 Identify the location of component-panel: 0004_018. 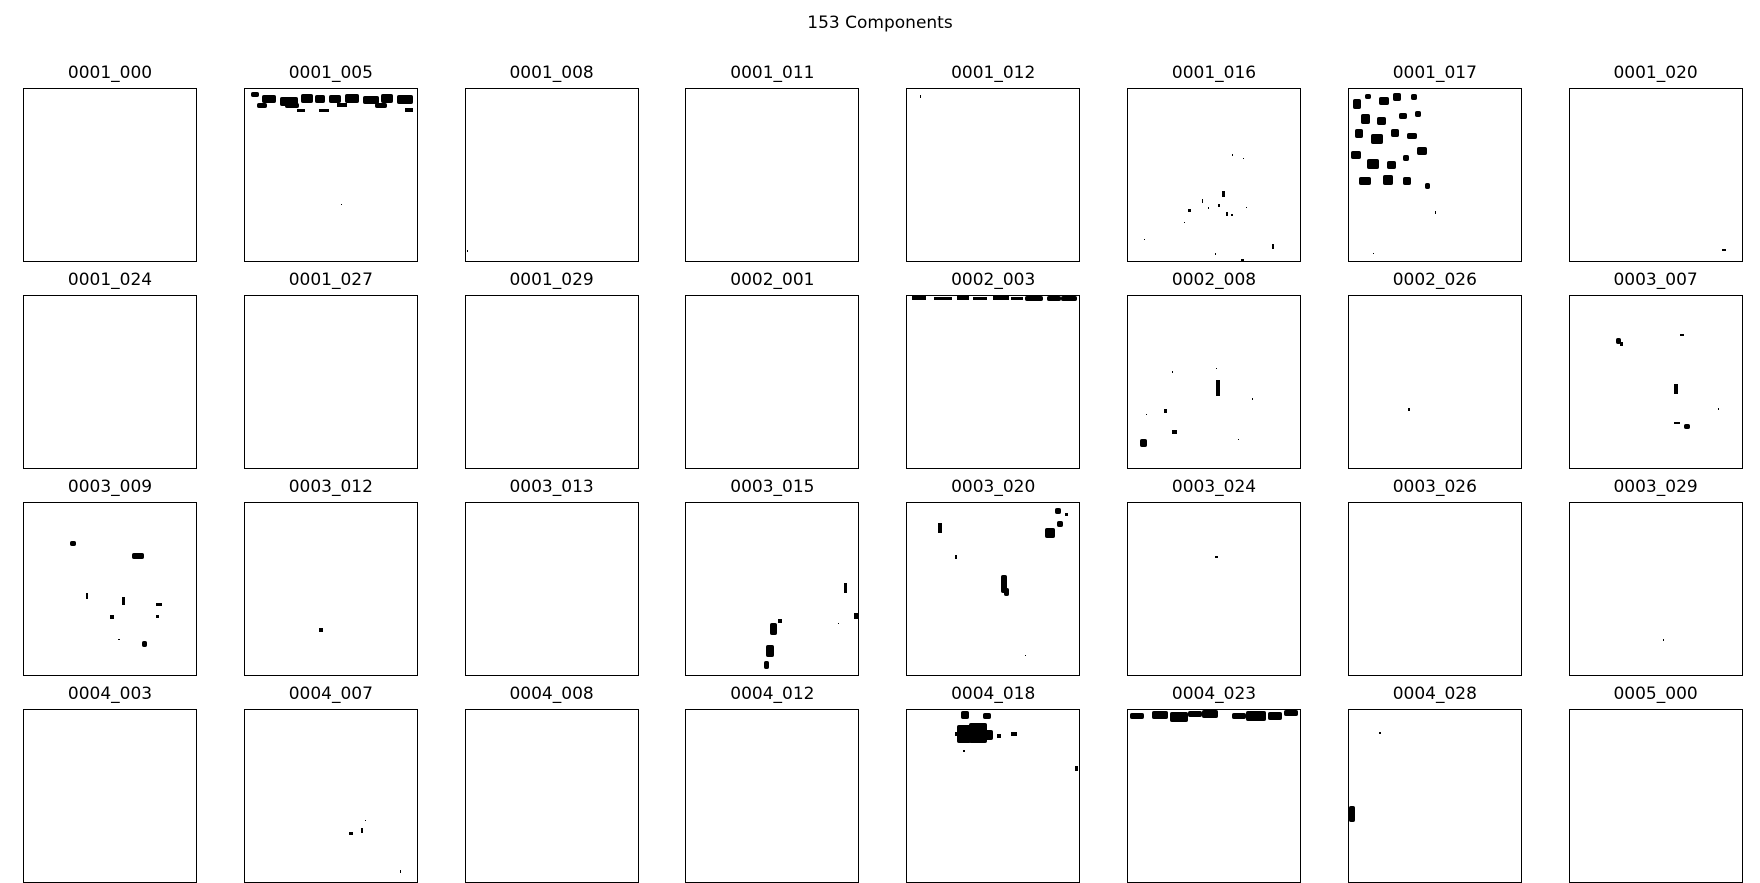
(993, 783).